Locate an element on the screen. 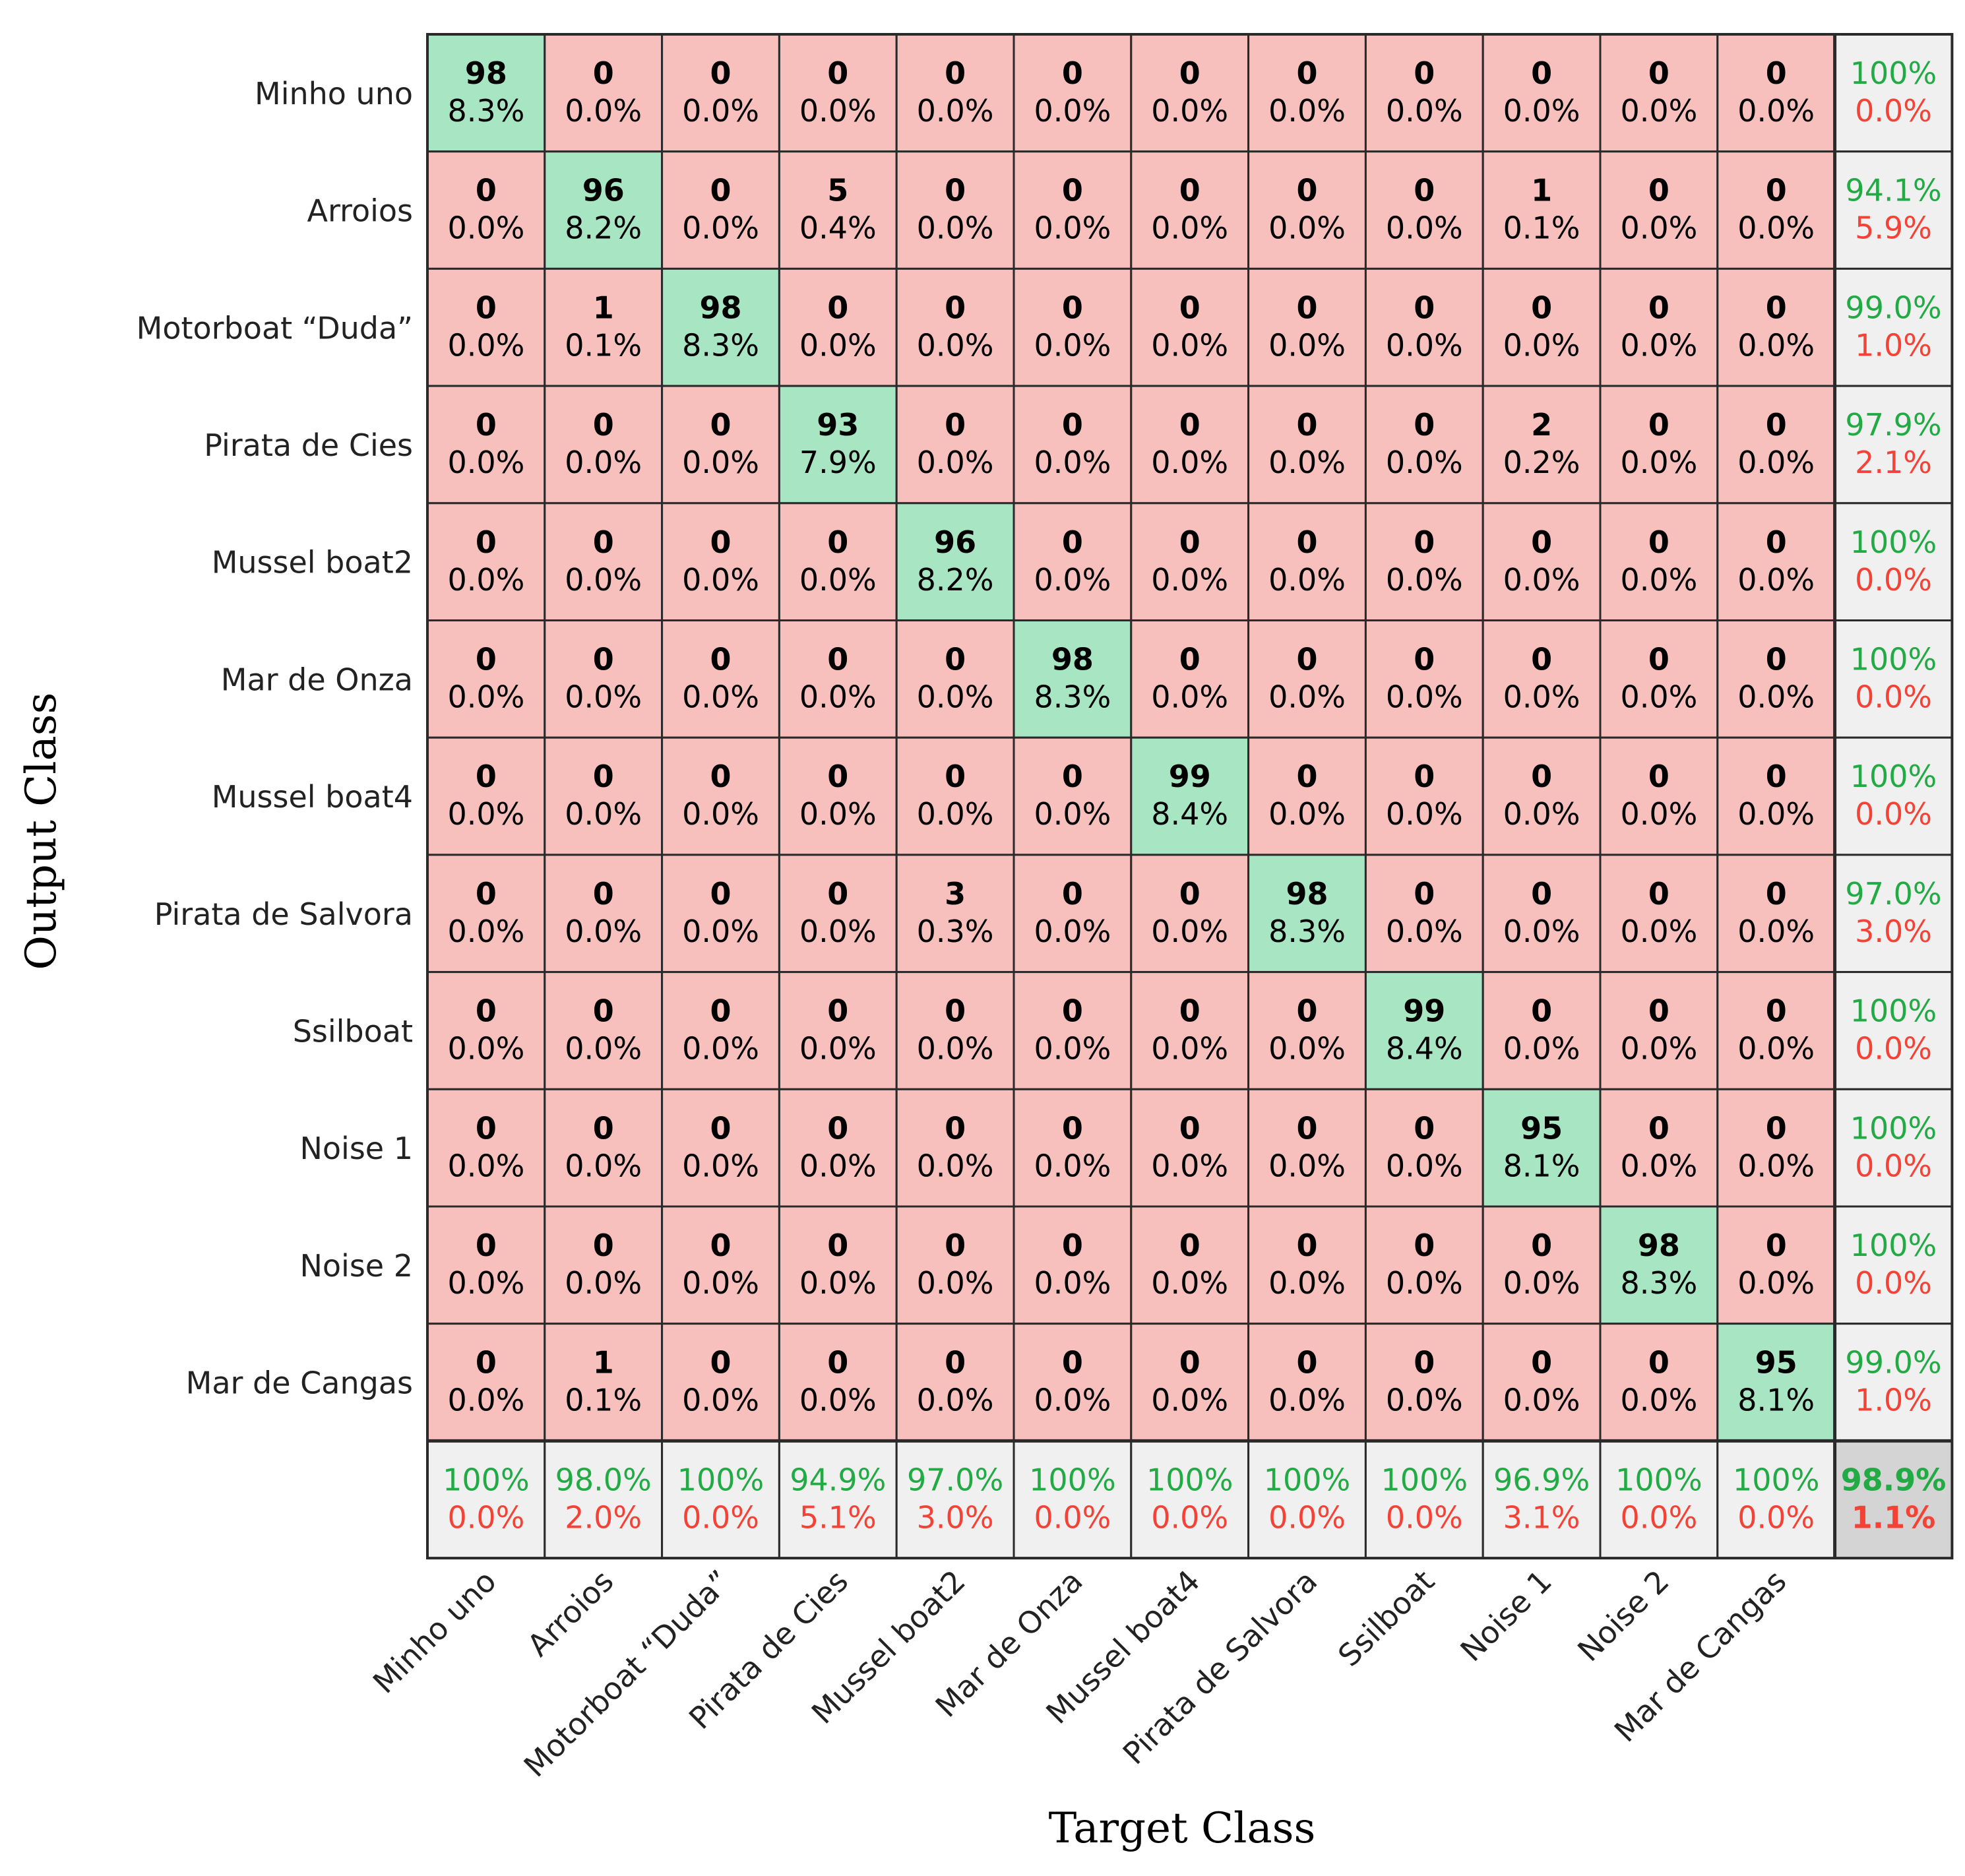 The width and height of the screenshot is (1965, 1876). column-class-label: Ssilboat is located at coordinates (1386, 1618).